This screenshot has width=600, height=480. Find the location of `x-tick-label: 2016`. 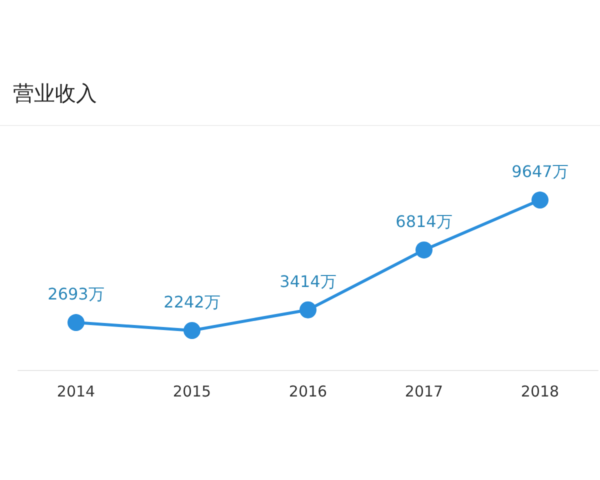

x-tick-label: 2016 is located at coordinates (308, 391).